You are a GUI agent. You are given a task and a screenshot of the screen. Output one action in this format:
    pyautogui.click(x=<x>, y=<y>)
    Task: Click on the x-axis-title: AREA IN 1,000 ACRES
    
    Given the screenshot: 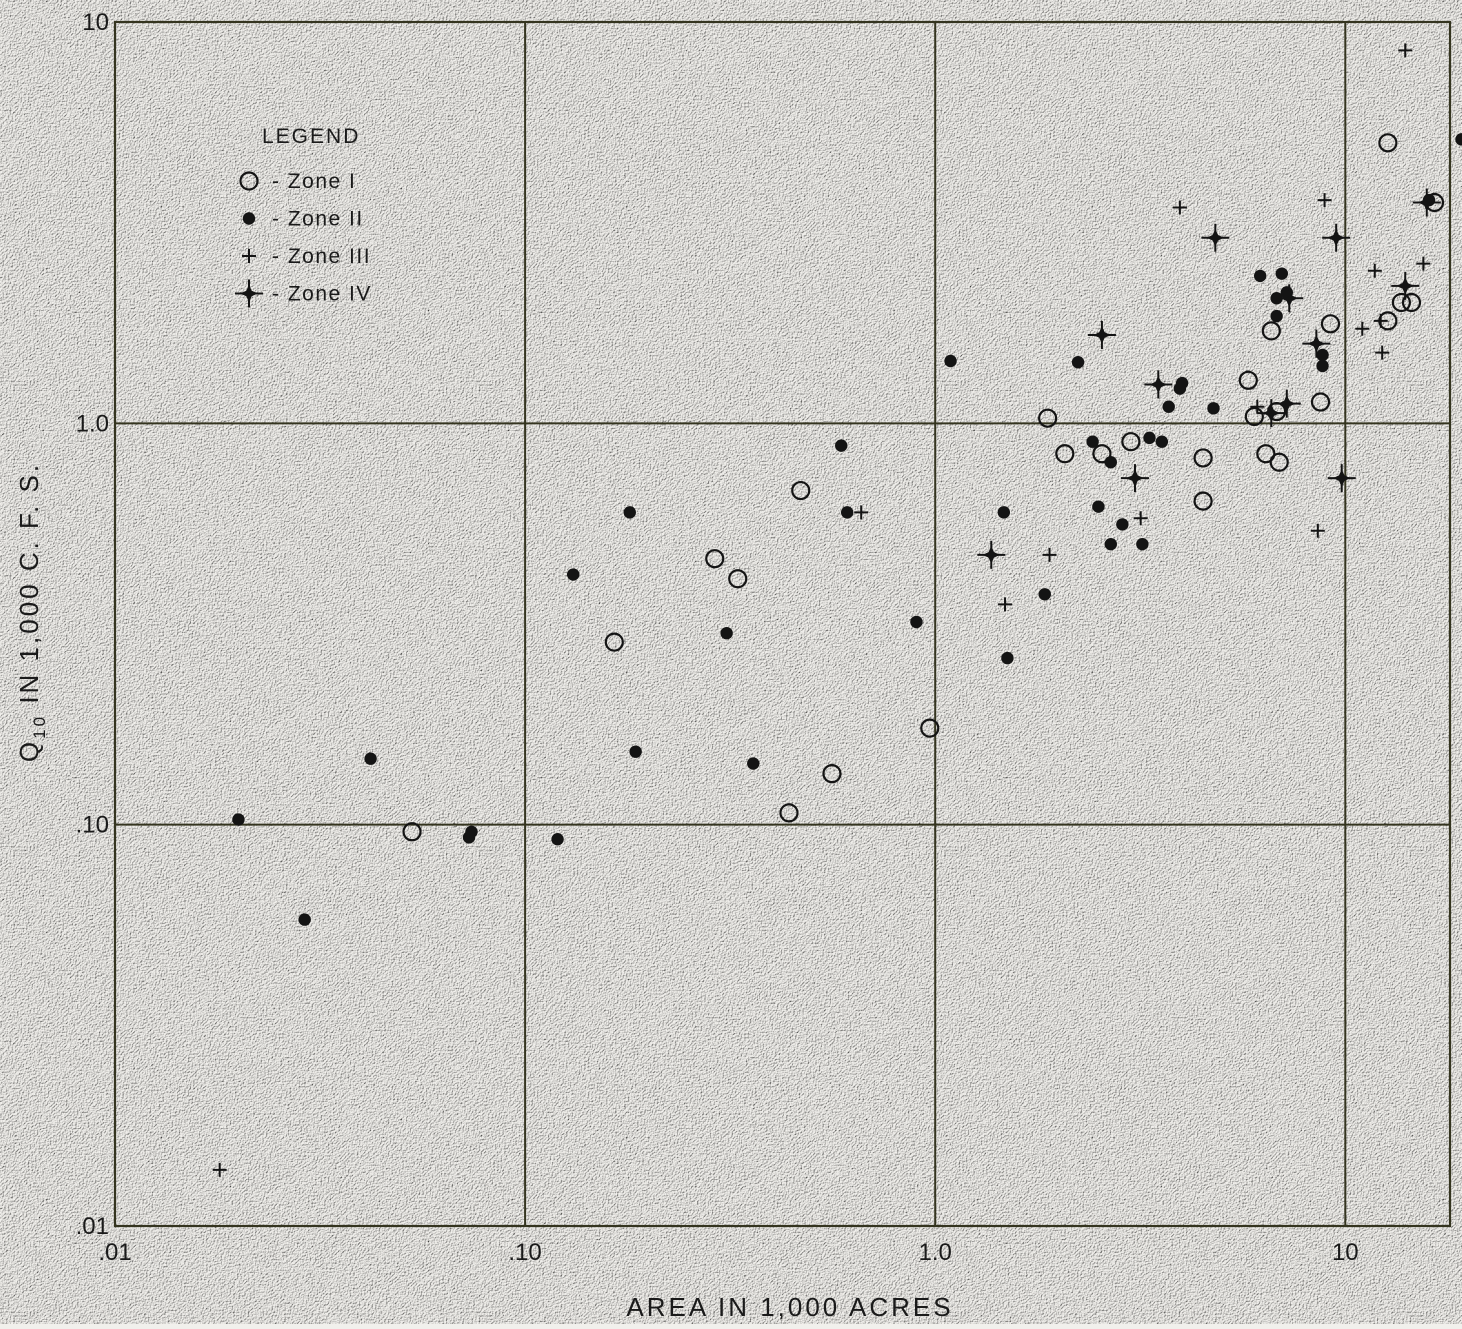 What is the action you would take?
    pyautogui.click(x=789, y=1307)
    